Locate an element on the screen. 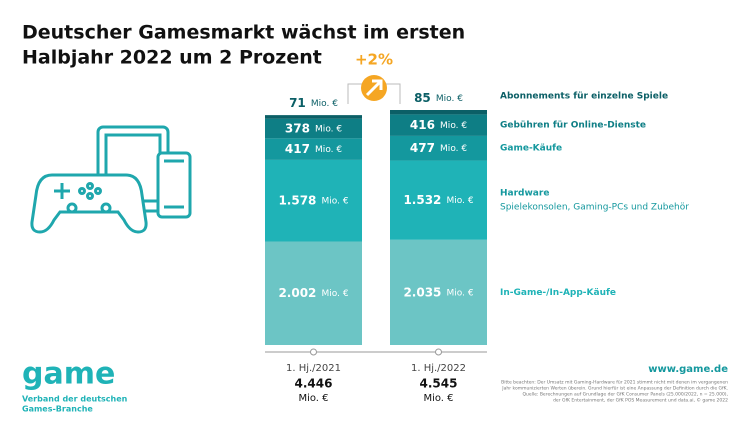 This screenshot has height=422, width=750. value-number: 378 is located at coordinates (297, 128).